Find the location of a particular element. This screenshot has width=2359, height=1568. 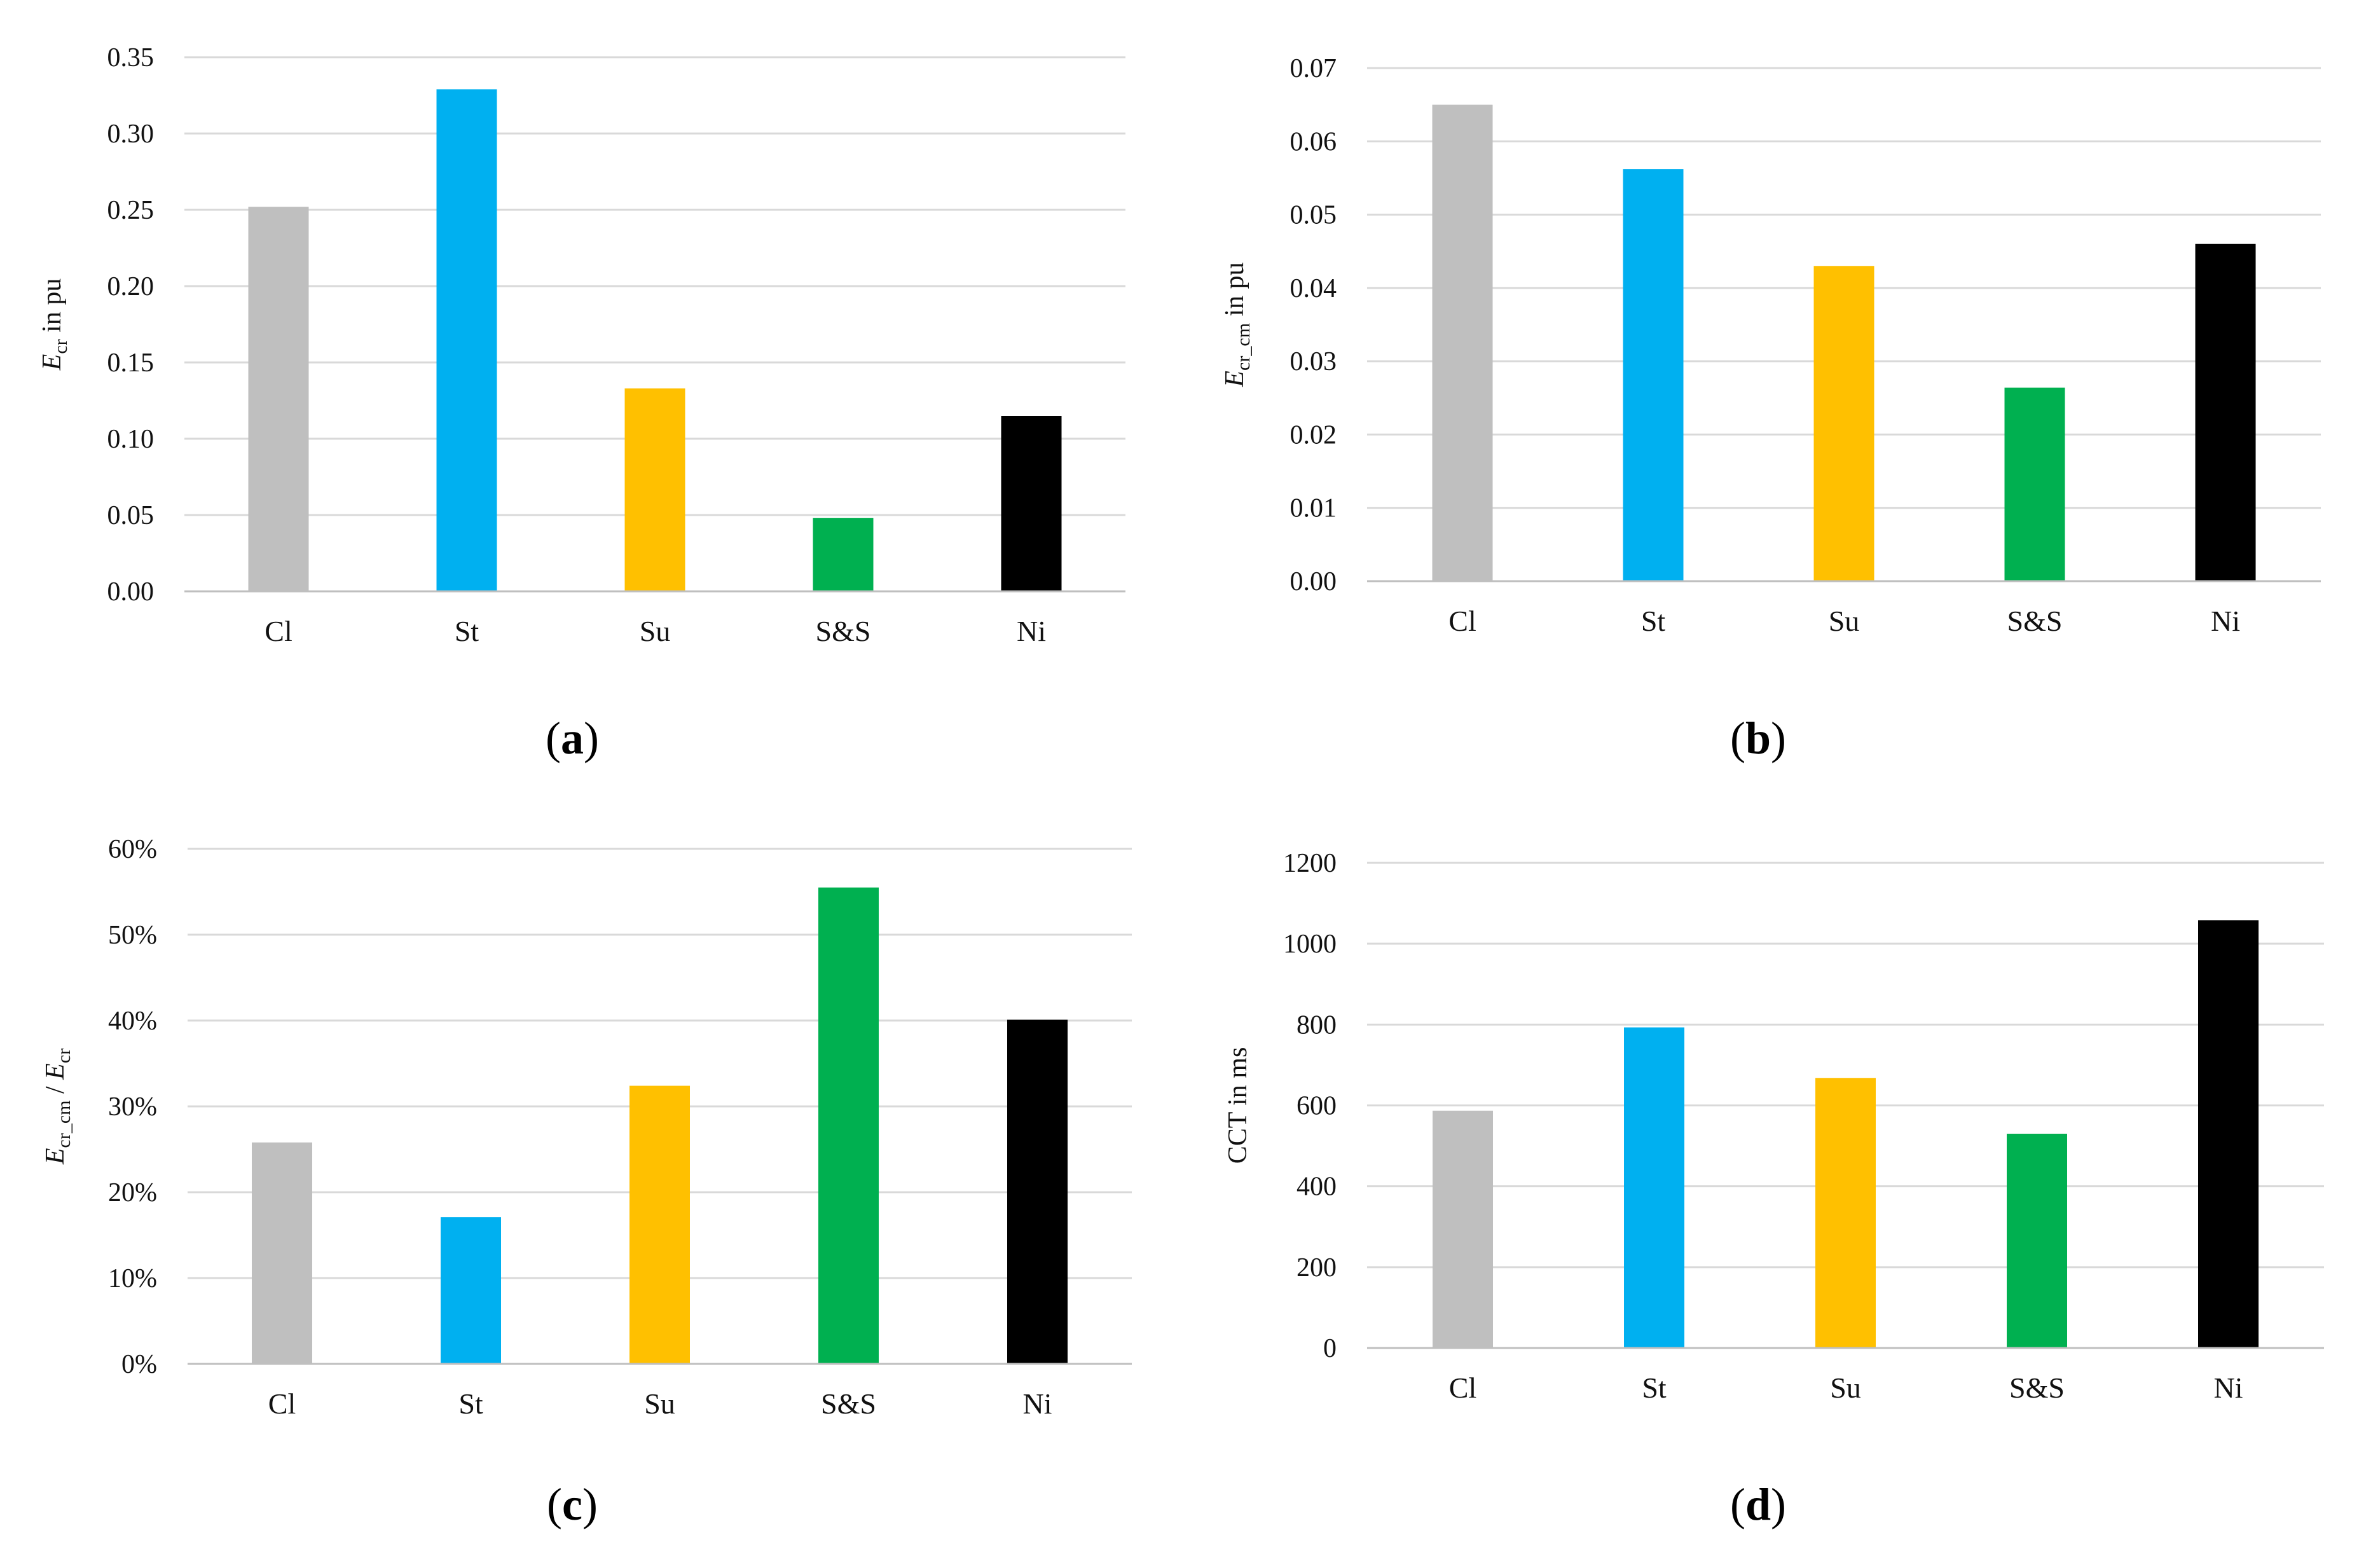

y-tick-label: 40% is located at coordinates (132, 1021).